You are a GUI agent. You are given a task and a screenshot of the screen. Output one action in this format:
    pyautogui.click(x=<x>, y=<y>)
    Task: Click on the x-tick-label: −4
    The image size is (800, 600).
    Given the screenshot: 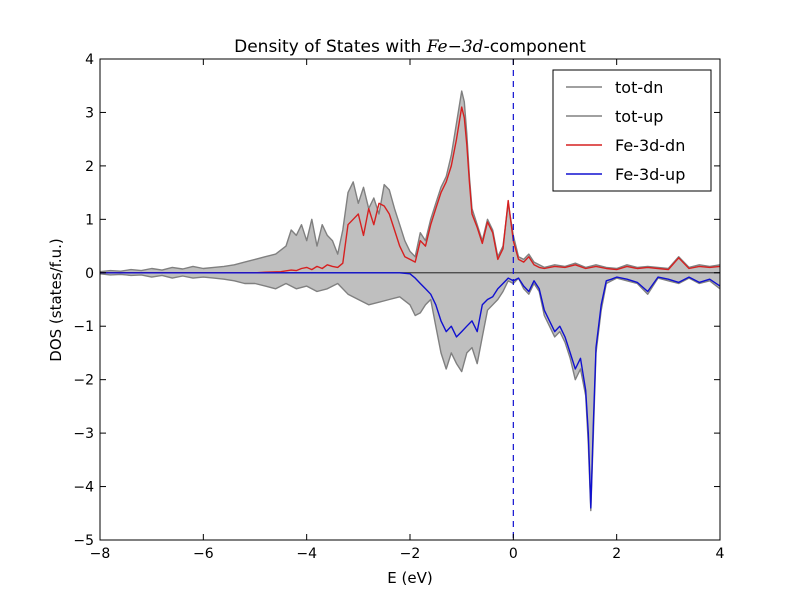 What is the action you would take?
    pyautogui.click(x=306, y=554)
    